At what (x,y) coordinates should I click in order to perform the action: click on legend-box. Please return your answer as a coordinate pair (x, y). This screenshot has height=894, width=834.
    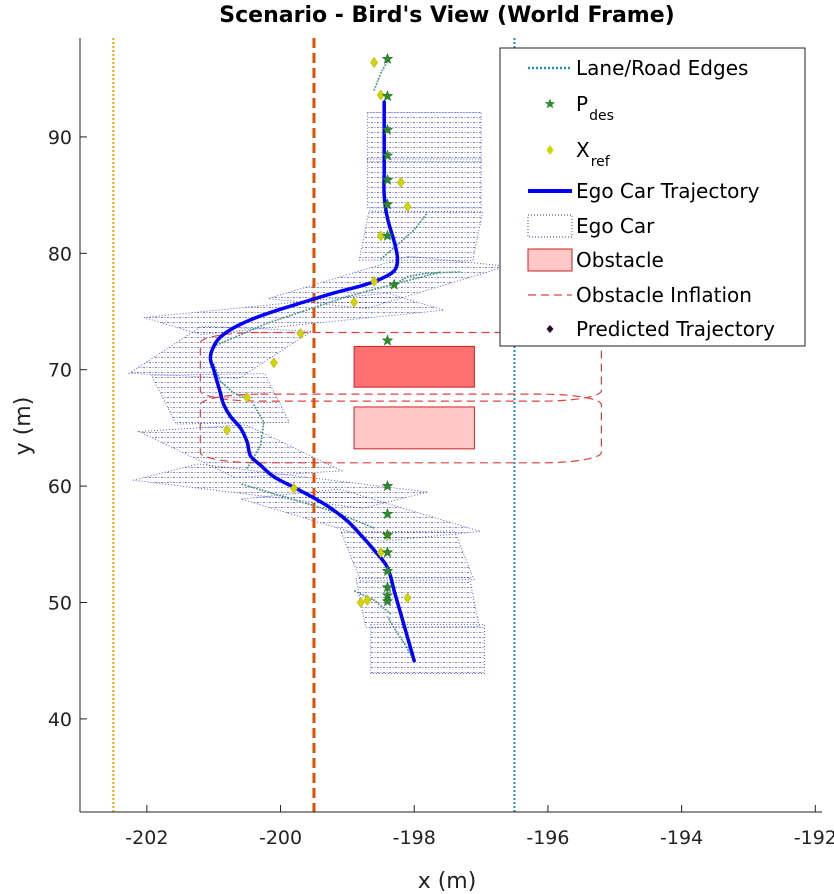
    Looking at the image, I should click on (652, 197).